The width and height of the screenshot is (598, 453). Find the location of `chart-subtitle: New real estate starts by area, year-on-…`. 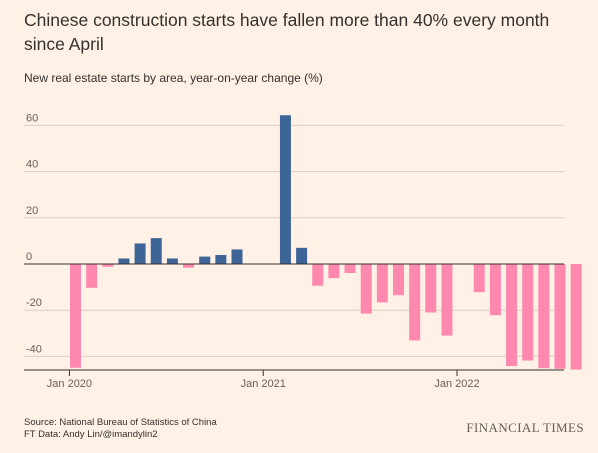

chart-subtitle: New real estate starts by area, year-on-… is located at coordinates (173, 78).